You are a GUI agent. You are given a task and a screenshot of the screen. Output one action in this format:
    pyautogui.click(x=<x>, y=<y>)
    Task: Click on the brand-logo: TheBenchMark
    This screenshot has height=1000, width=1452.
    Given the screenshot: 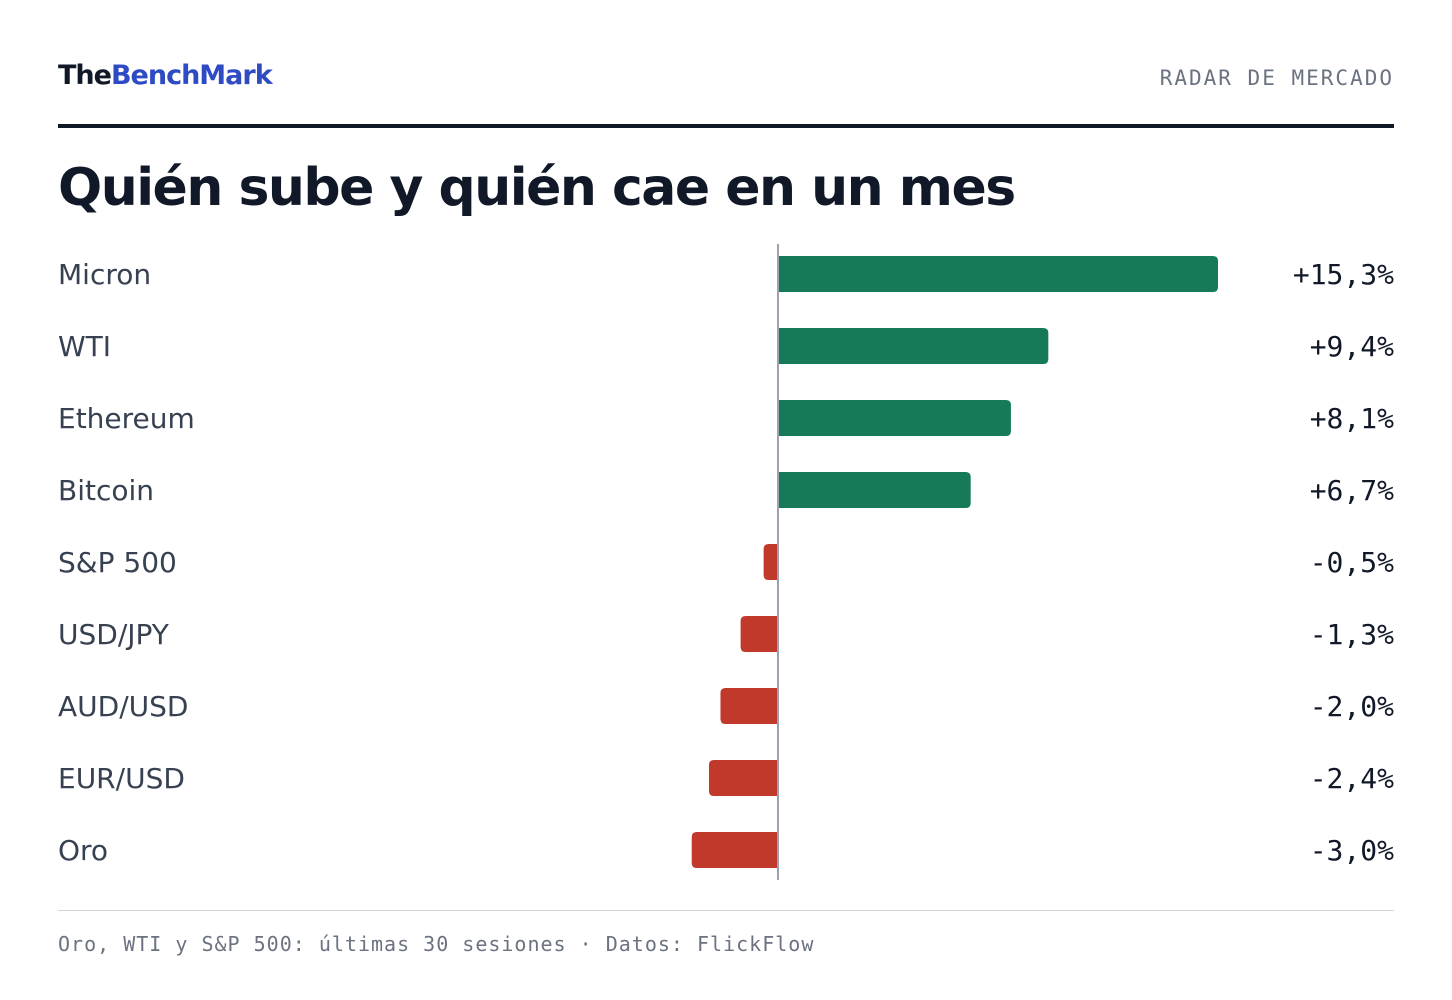 What is the action you would take?
    pyautogui.click(x=165, y=75)
    